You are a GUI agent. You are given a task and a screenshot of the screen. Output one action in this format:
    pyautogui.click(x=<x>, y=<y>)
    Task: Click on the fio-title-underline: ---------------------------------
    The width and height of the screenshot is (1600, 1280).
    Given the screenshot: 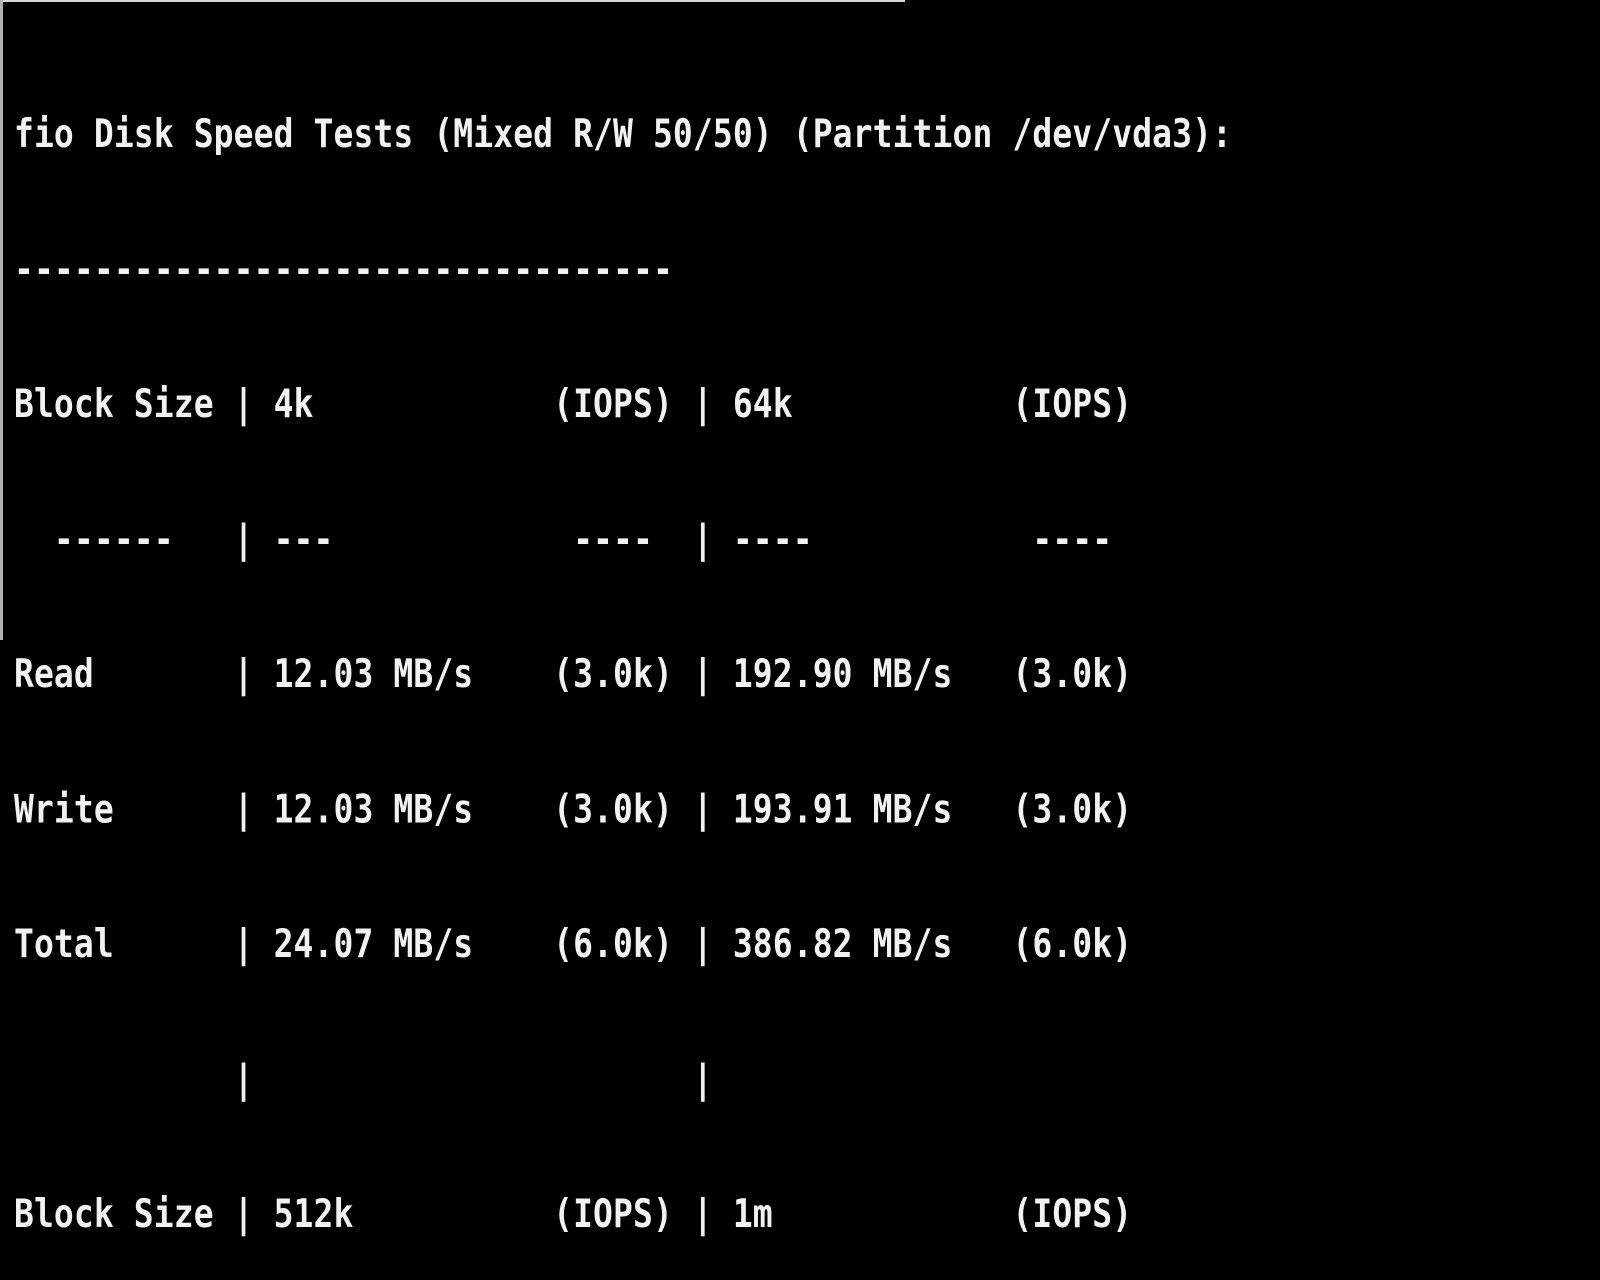 What is the action you would take?
    pyautogui.click(x=343, y=268)
    